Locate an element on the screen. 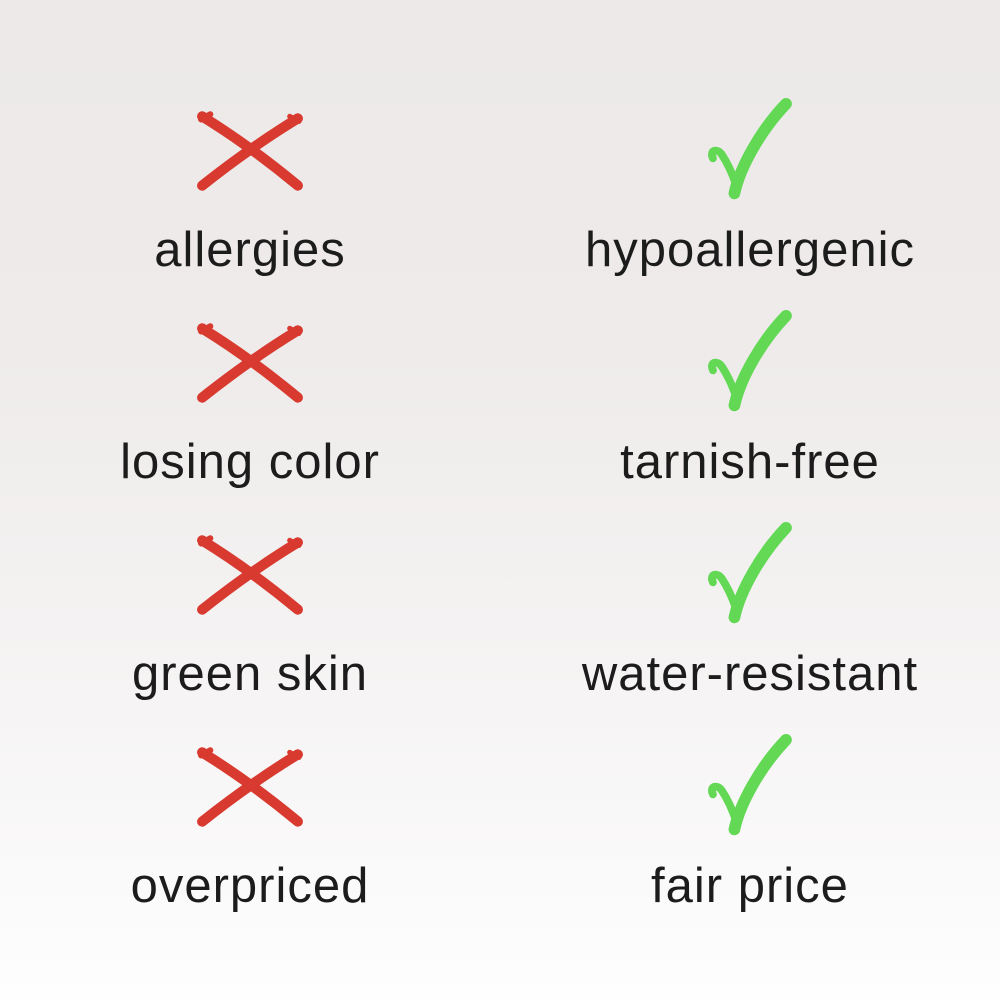 The height and width of the screenshot is (1000, 1000). pro-label: tarnish-free is located at coordinates (750, 462).